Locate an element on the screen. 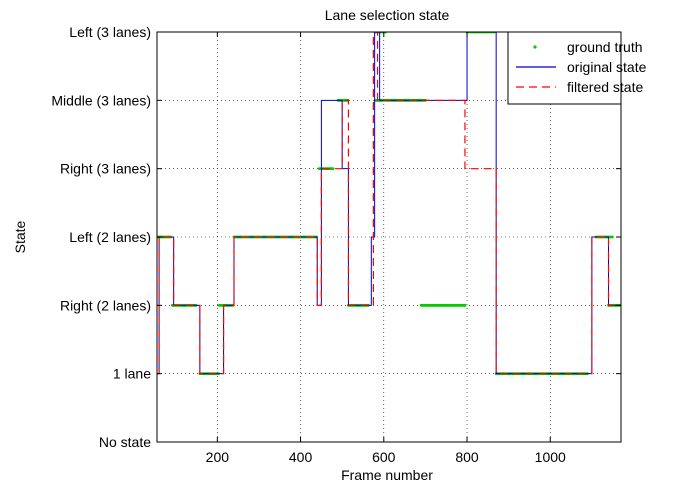 This screenshot has height=487, width=688. x-tick-label: 200 is located at coordinates (218, 457).